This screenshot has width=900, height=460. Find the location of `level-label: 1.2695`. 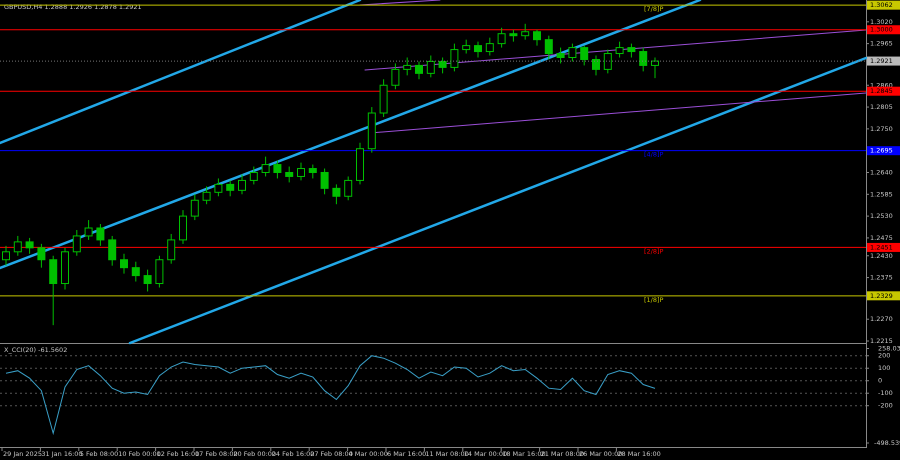

level-label: 1.2695 is located at coordinates (881, 151).